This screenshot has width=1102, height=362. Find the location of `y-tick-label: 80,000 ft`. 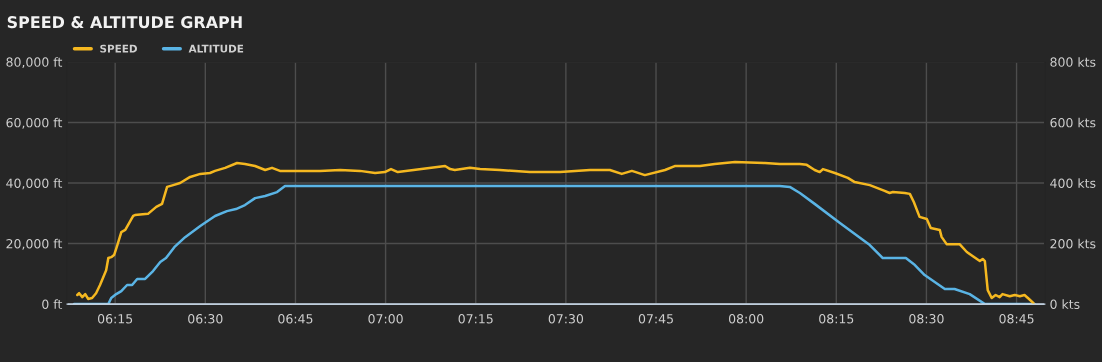

y-tick-label: 80,000 ft is located at coordinates (34, 63).